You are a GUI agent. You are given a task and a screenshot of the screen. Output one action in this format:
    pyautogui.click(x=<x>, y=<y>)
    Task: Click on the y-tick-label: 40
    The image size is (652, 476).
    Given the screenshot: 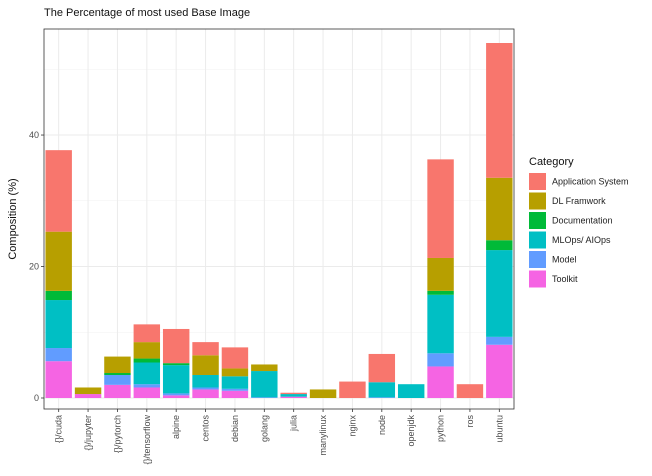 What is the action you would take?
    pyautogui.click(x=34, y=135)
    